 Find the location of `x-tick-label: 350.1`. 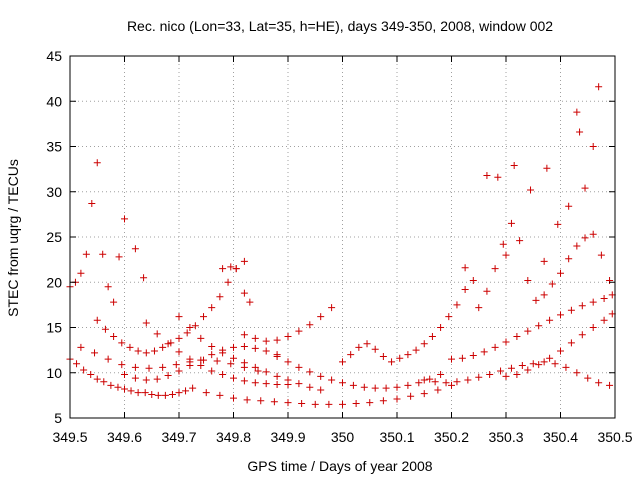

x-tick-label: 350.1 is located at coordinates (396, 437).